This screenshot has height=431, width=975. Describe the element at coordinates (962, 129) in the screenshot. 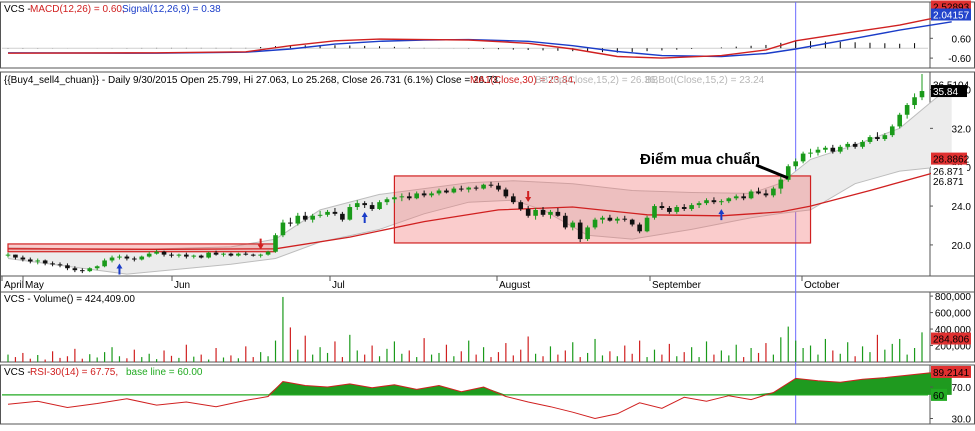

I see `price-tick-label: 32.0` at that location.